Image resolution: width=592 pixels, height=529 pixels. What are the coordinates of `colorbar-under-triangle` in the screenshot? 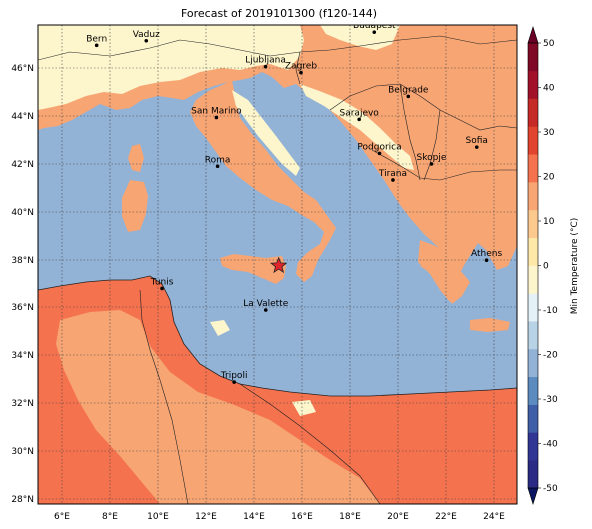 It's located at (533, 496).